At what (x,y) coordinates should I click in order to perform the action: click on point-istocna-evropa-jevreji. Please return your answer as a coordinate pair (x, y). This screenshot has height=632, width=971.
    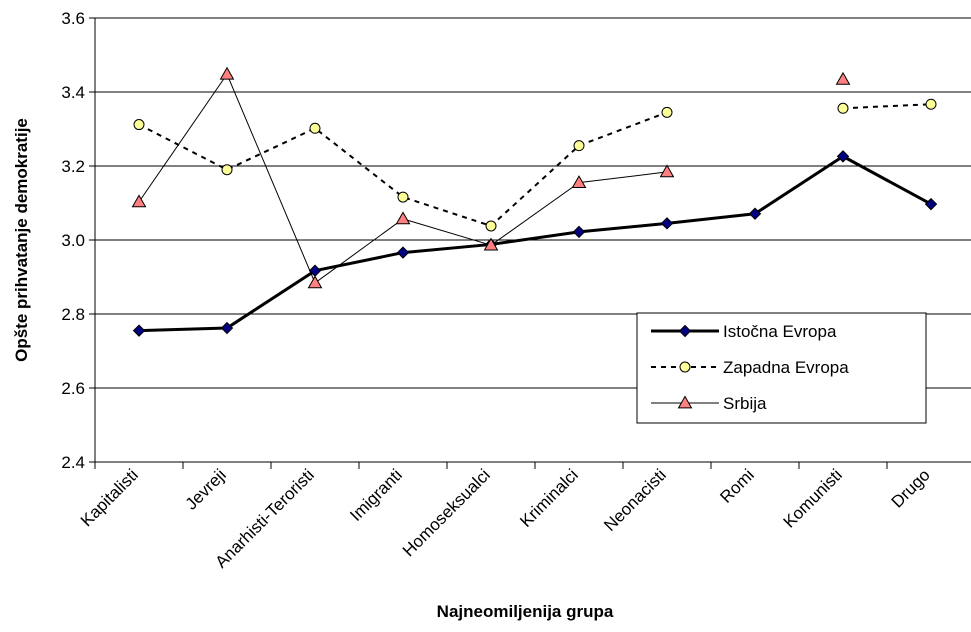
    Looking at the image, I should click on (227, 328).